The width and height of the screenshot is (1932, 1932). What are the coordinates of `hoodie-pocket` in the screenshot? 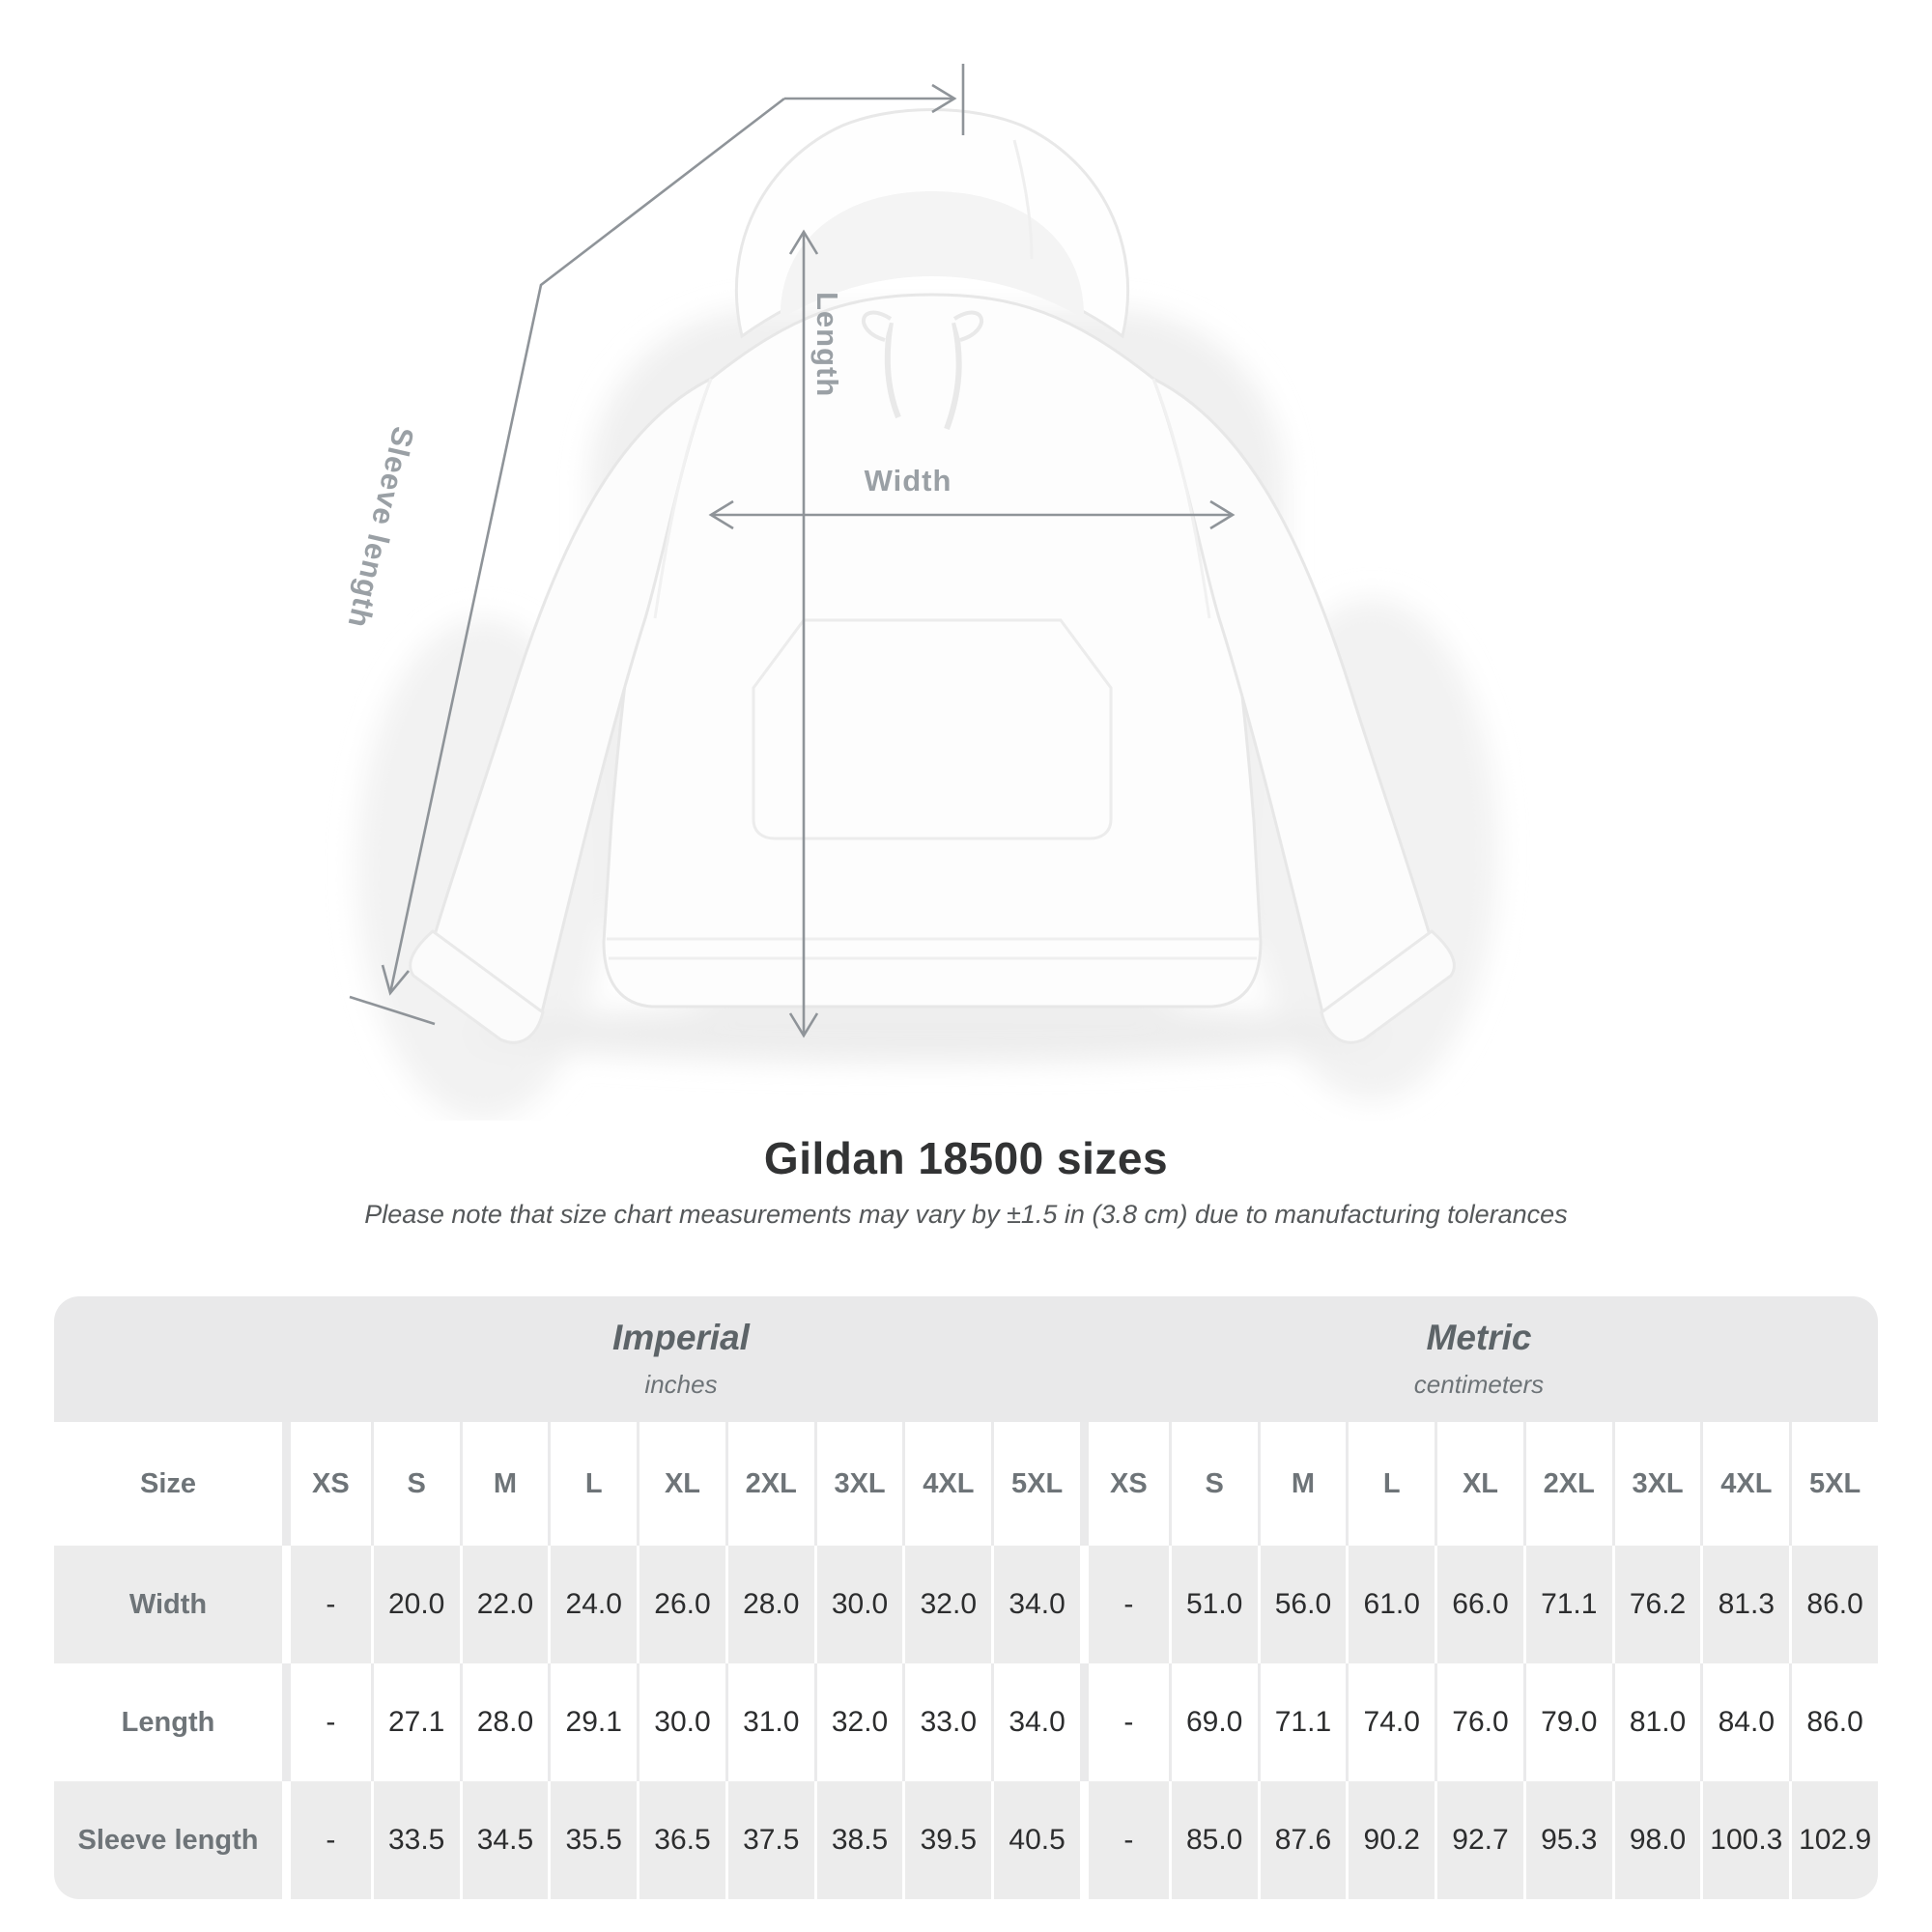 It's located at (932, 729).